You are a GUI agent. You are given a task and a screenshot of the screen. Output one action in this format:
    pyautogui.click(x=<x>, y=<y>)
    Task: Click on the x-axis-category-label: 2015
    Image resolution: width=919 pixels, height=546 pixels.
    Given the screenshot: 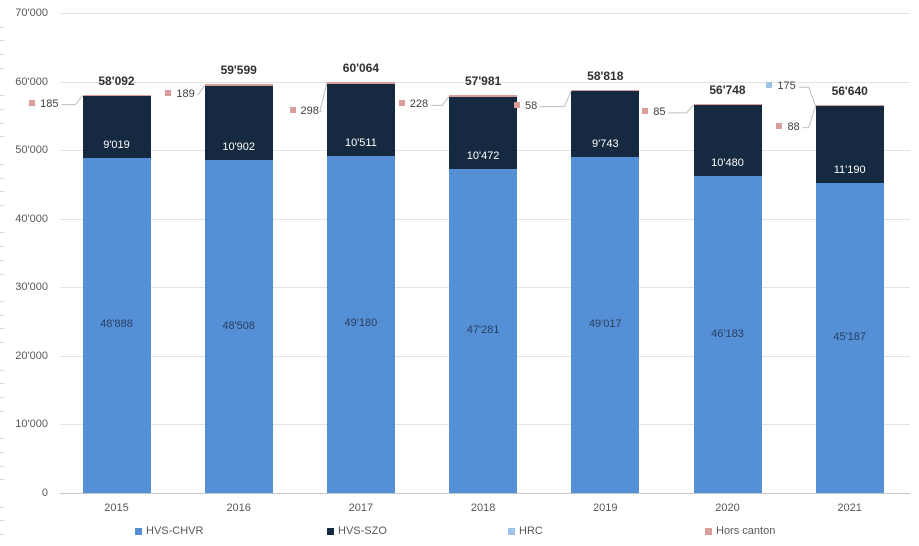 What is the action you would take?
    pyautogui.click(x=116, y=508)
    